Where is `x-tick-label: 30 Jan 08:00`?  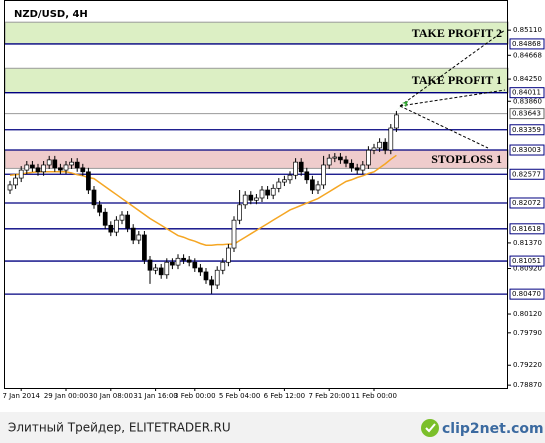 x-tick-label: 30 Jan 08:00 is located at coordinates (111, 396).